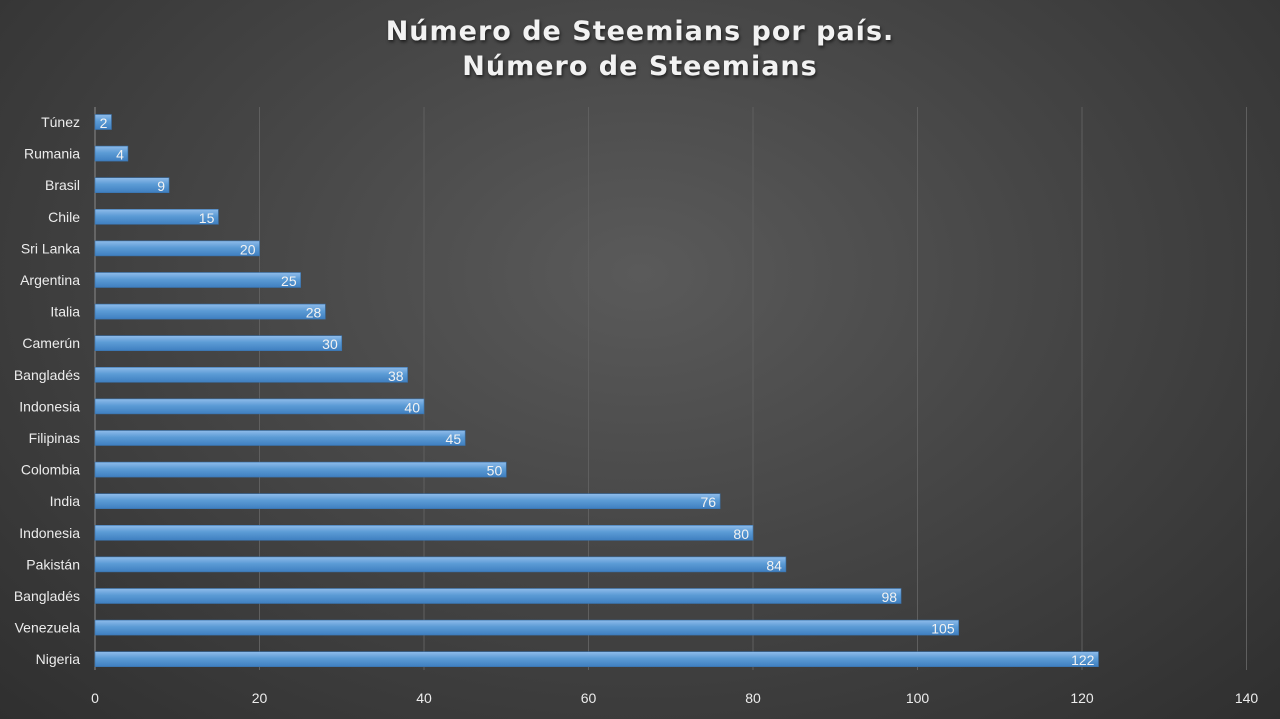  What do you see at coordinates (454, 439) in the screenshot?
I see `data-label: 45` at bounding box center [454, 439].